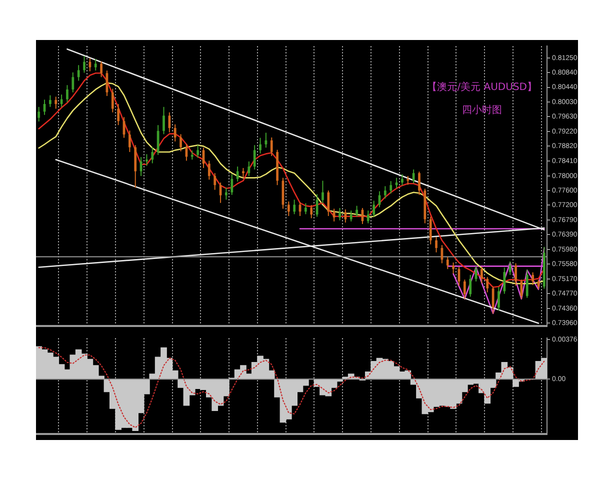  I want to click on text: 四小时图, so click(482, 110).